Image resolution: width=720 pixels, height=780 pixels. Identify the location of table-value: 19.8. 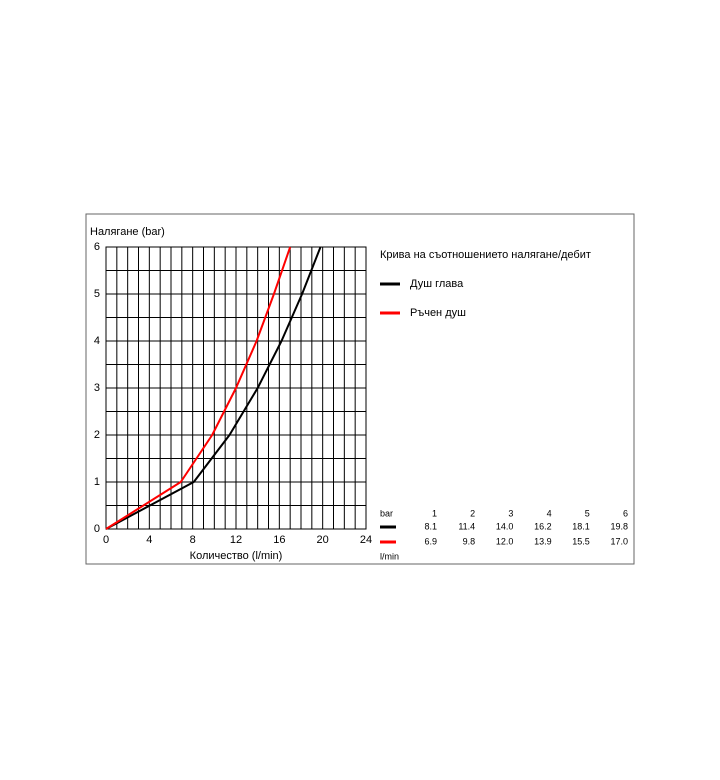
(619, 526).